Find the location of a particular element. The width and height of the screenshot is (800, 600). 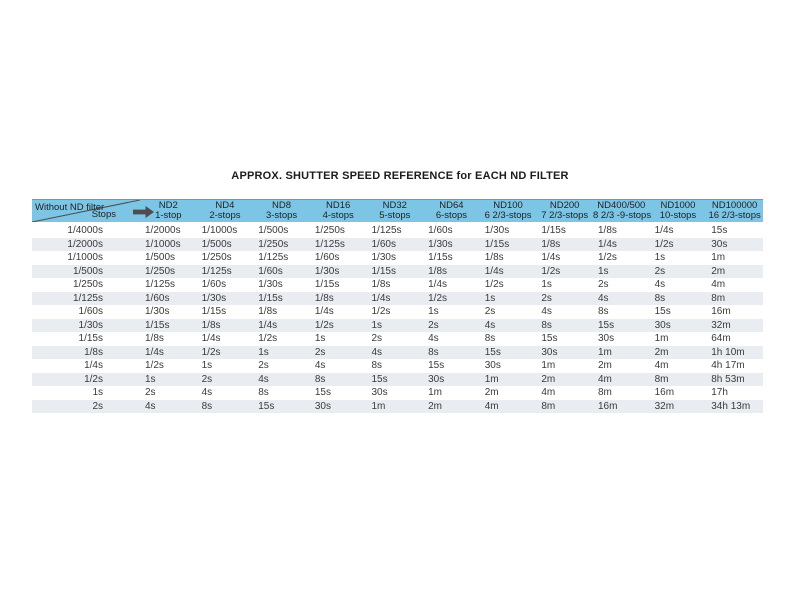

shutter-cell: 17h is located at coordinates (719, 392).